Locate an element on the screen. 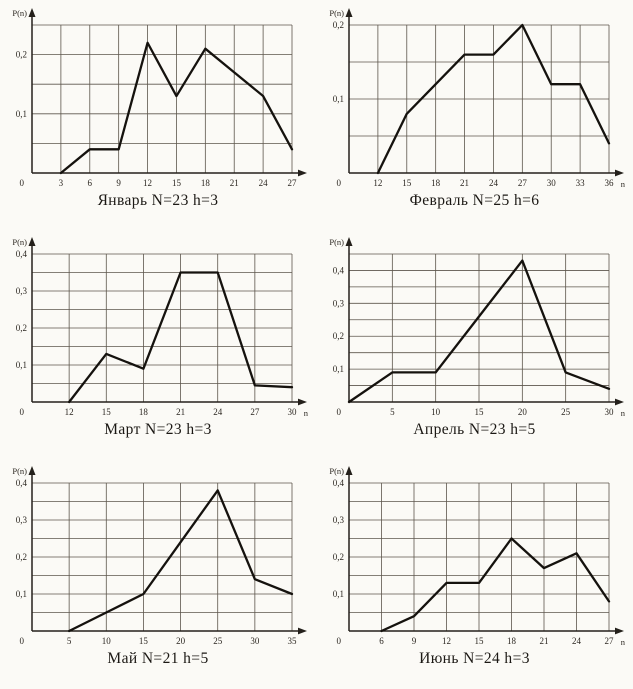  chart-title: Январь N=23 h=3 is located at coordinates (158, 200).